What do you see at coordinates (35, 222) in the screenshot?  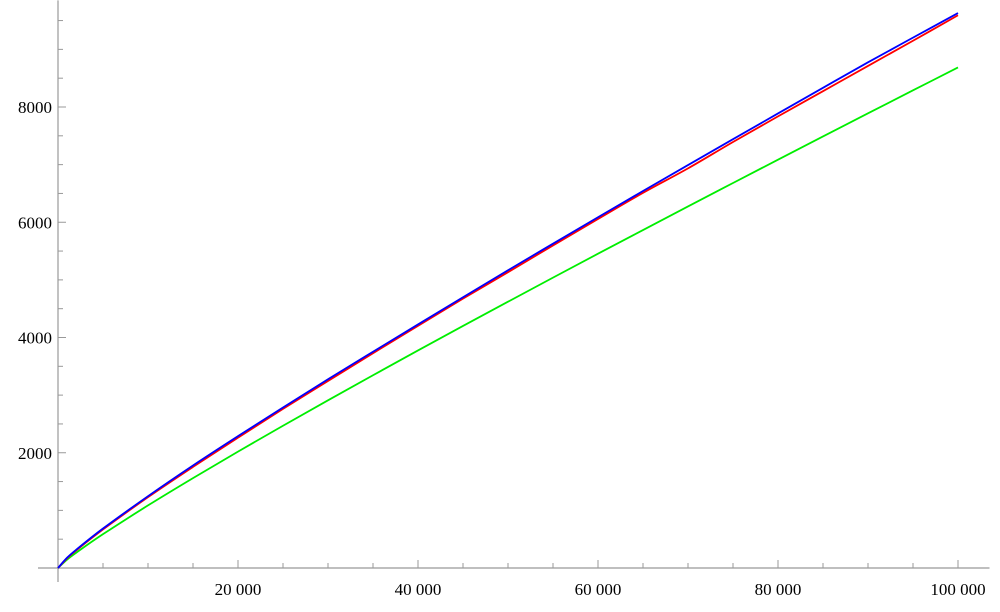 I see `y-tick-label: 6000` at bounding box center [35, 222].